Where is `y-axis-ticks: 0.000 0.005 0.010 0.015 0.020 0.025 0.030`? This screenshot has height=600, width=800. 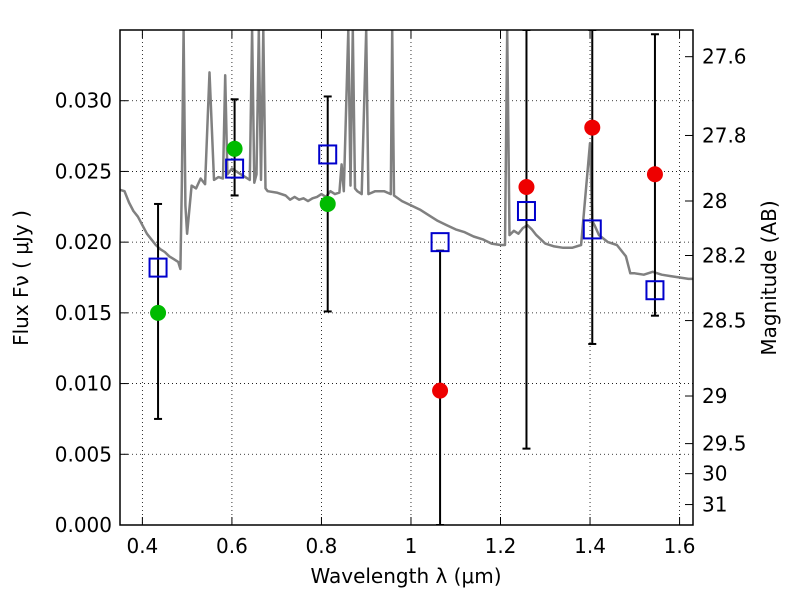
y-axis-ticks: 0.000 0.005 0.010 0.015 0.020 0.025 0.030 is located at coordinates (91, 313).